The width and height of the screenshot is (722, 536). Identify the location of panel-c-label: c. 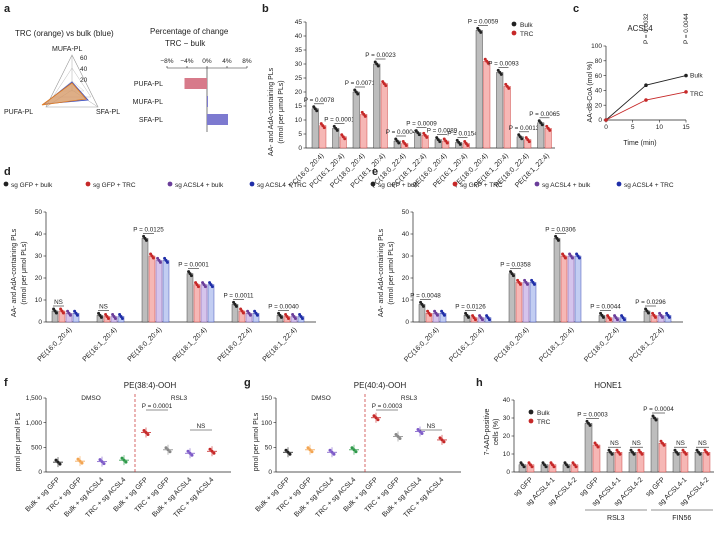
(576, 9).